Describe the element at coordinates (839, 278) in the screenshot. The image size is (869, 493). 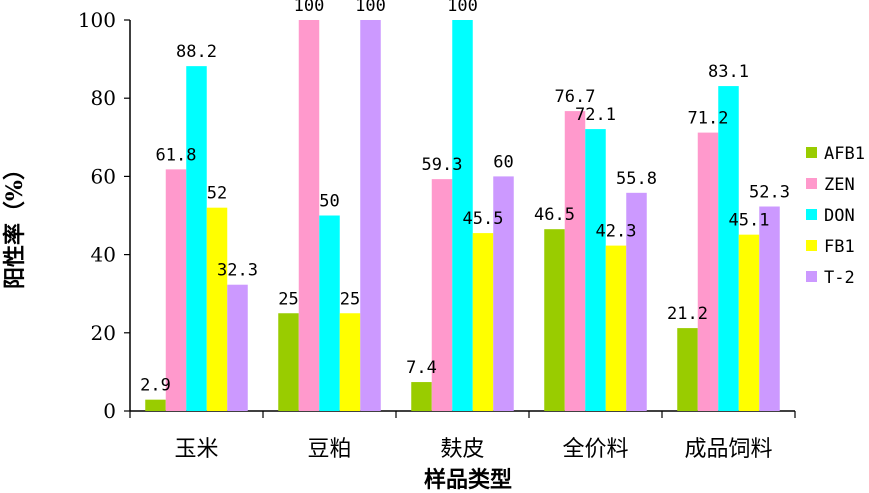
I see `legend-label: T-2` at that location.